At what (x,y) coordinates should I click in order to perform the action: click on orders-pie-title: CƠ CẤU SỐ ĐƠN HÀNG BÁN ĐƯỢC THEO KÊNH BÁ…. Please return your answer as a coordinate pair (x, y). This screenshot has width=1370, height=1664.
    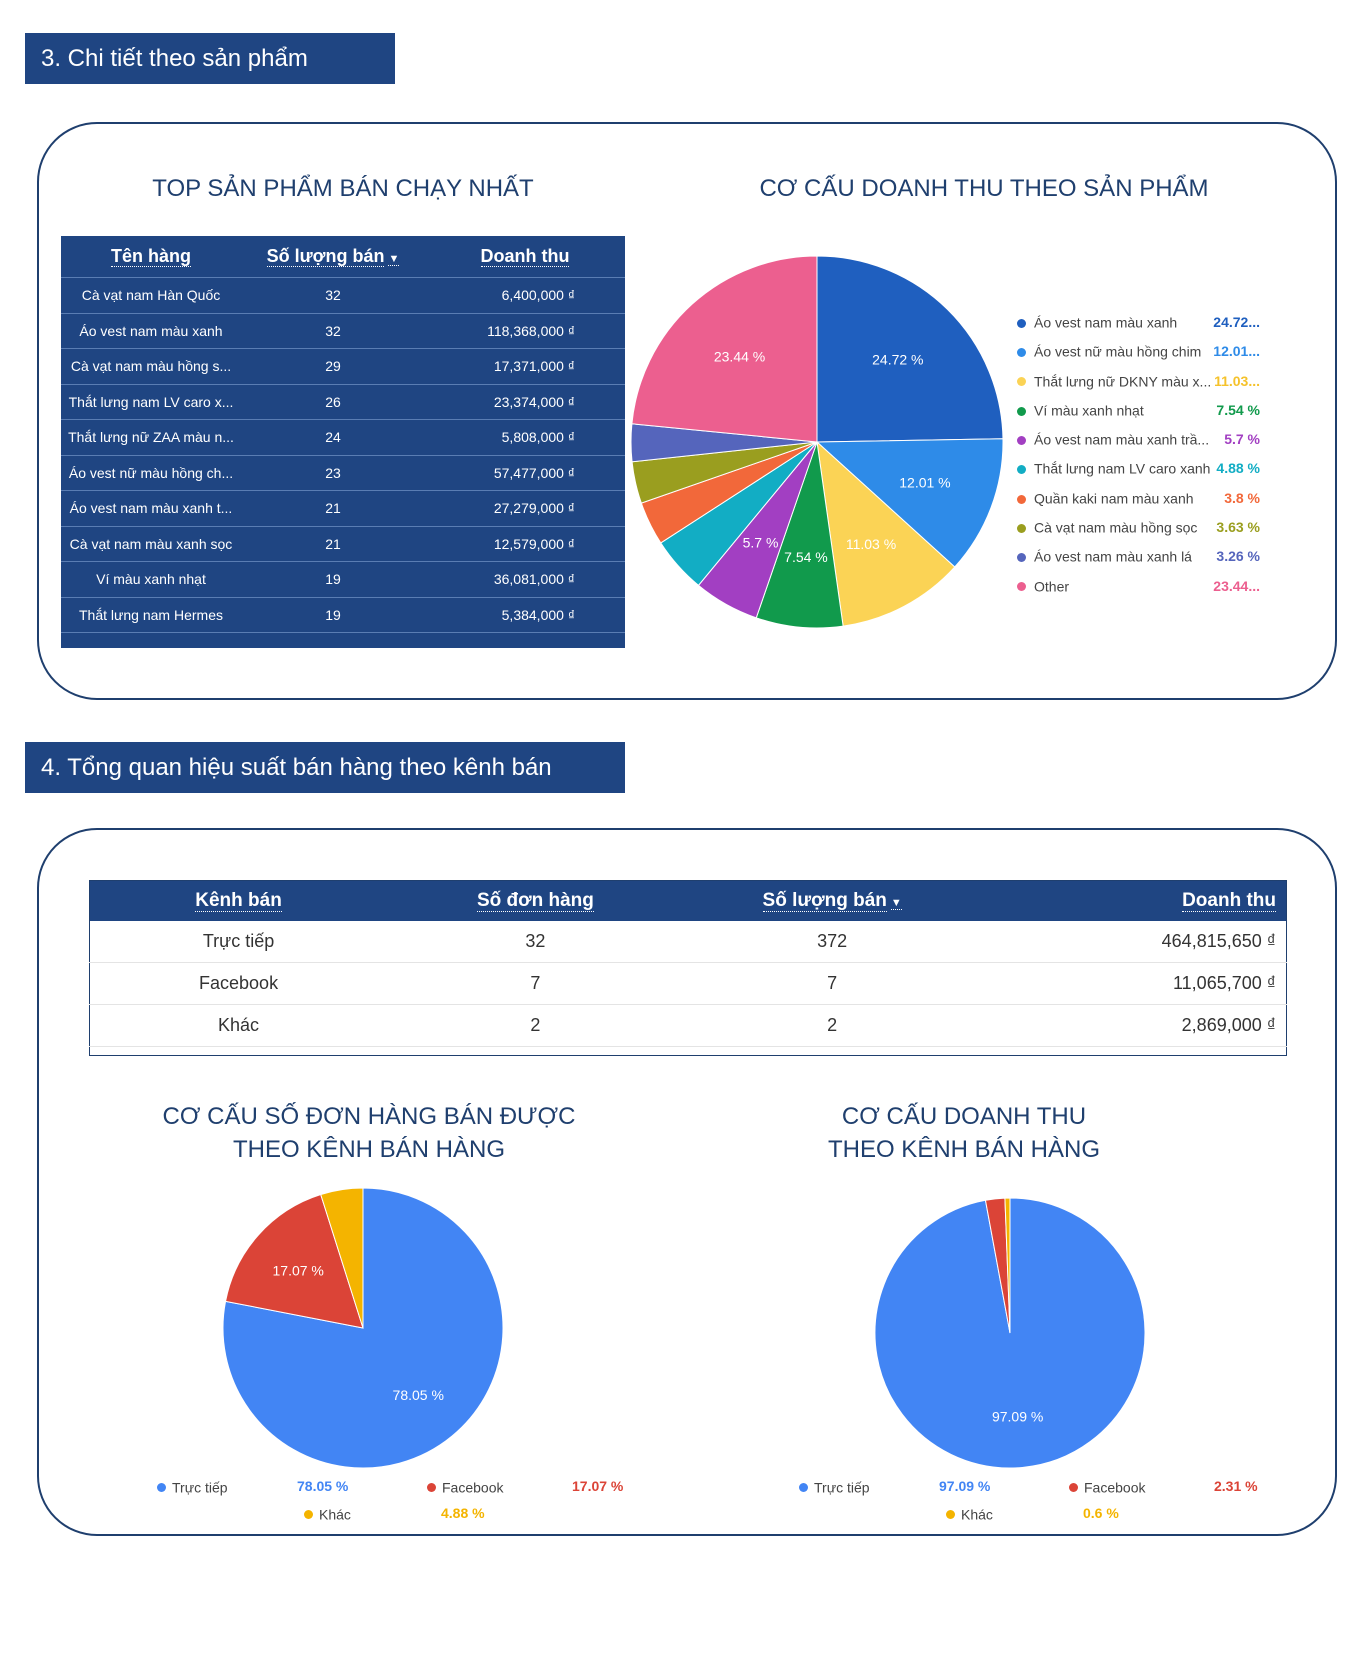
    Looking at the image, I should click on (369, 1133).